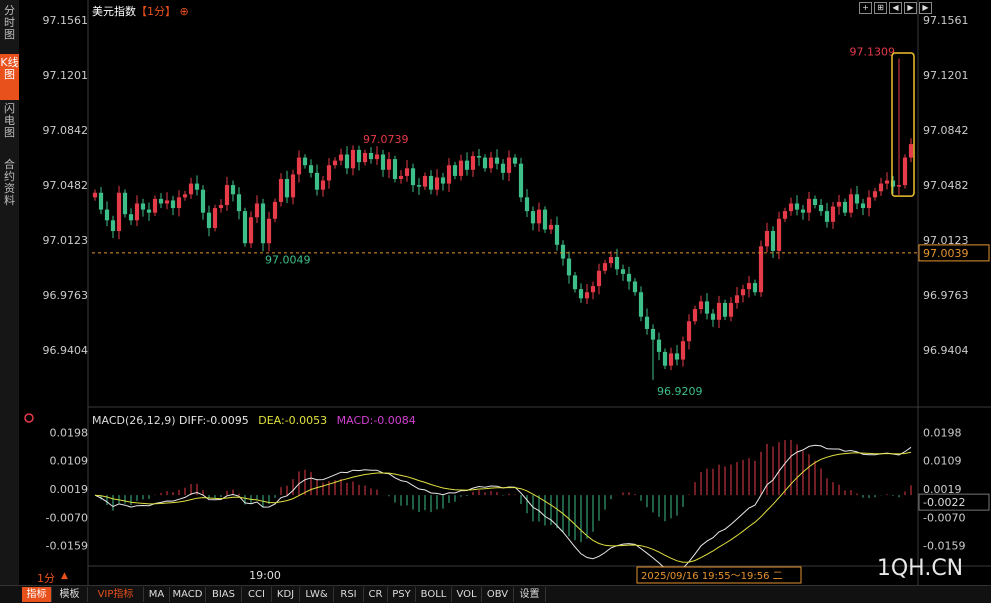  I want to click on instrument-title: 美元指数, so click(114, 11).